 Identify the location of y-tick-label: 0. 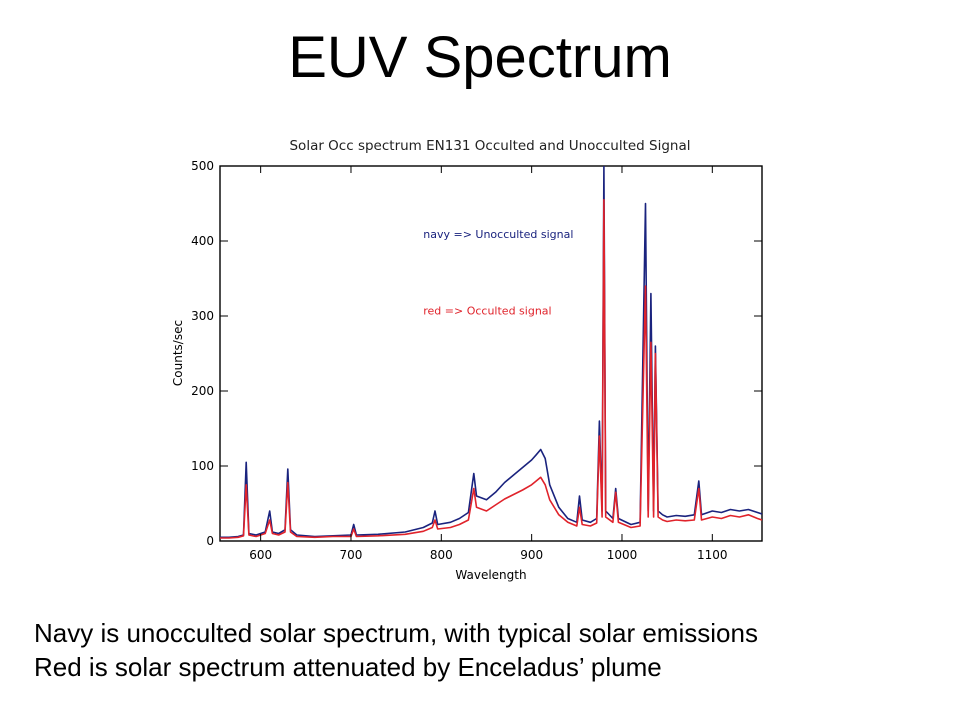
(210, 541).